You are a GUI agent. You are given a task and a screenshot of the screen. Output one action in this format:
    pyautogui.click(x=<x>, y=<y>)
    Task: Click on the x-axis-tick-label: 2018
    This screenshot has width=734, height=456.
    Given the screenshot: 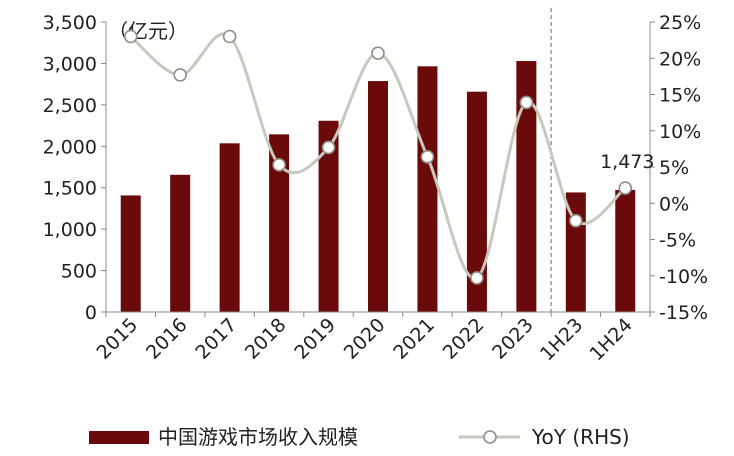 What is the action you would take?
    pyautogui.click(x=266, y=339)
    